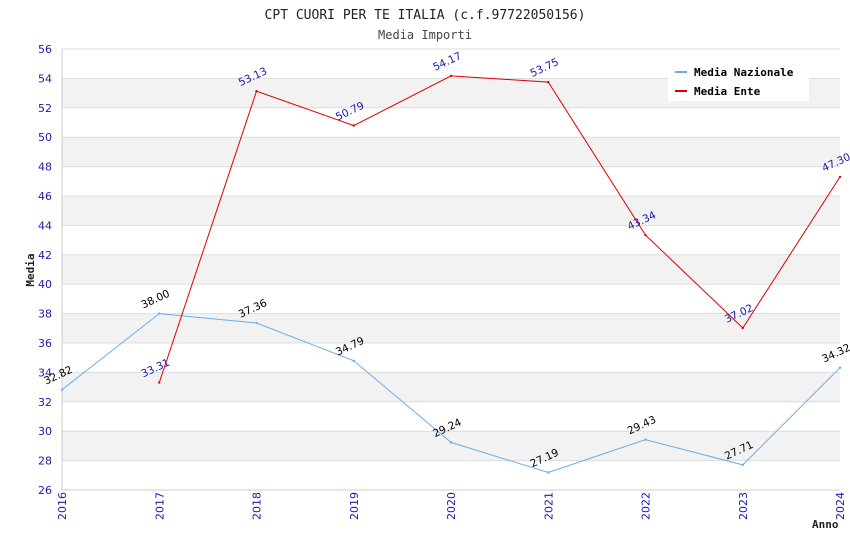 Image resolution: width=850 pixels, height=550 pixels. I want to click on x-axis-title: Anno, so click(825, 524).